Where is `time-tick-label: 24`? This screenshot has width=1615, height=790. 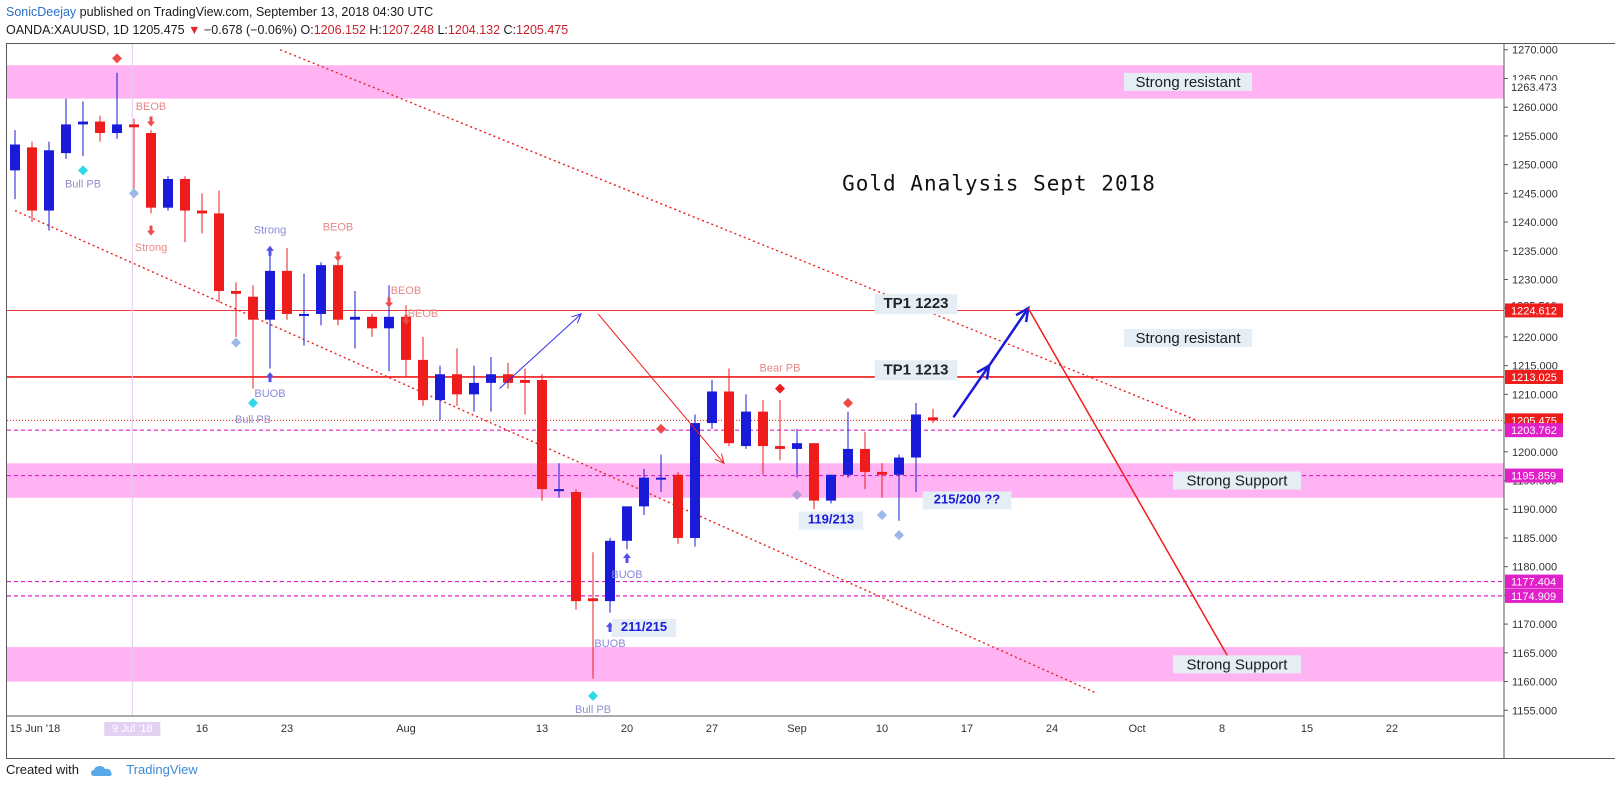 time-tick-label: 24 is located at coordinates (1052, 729).